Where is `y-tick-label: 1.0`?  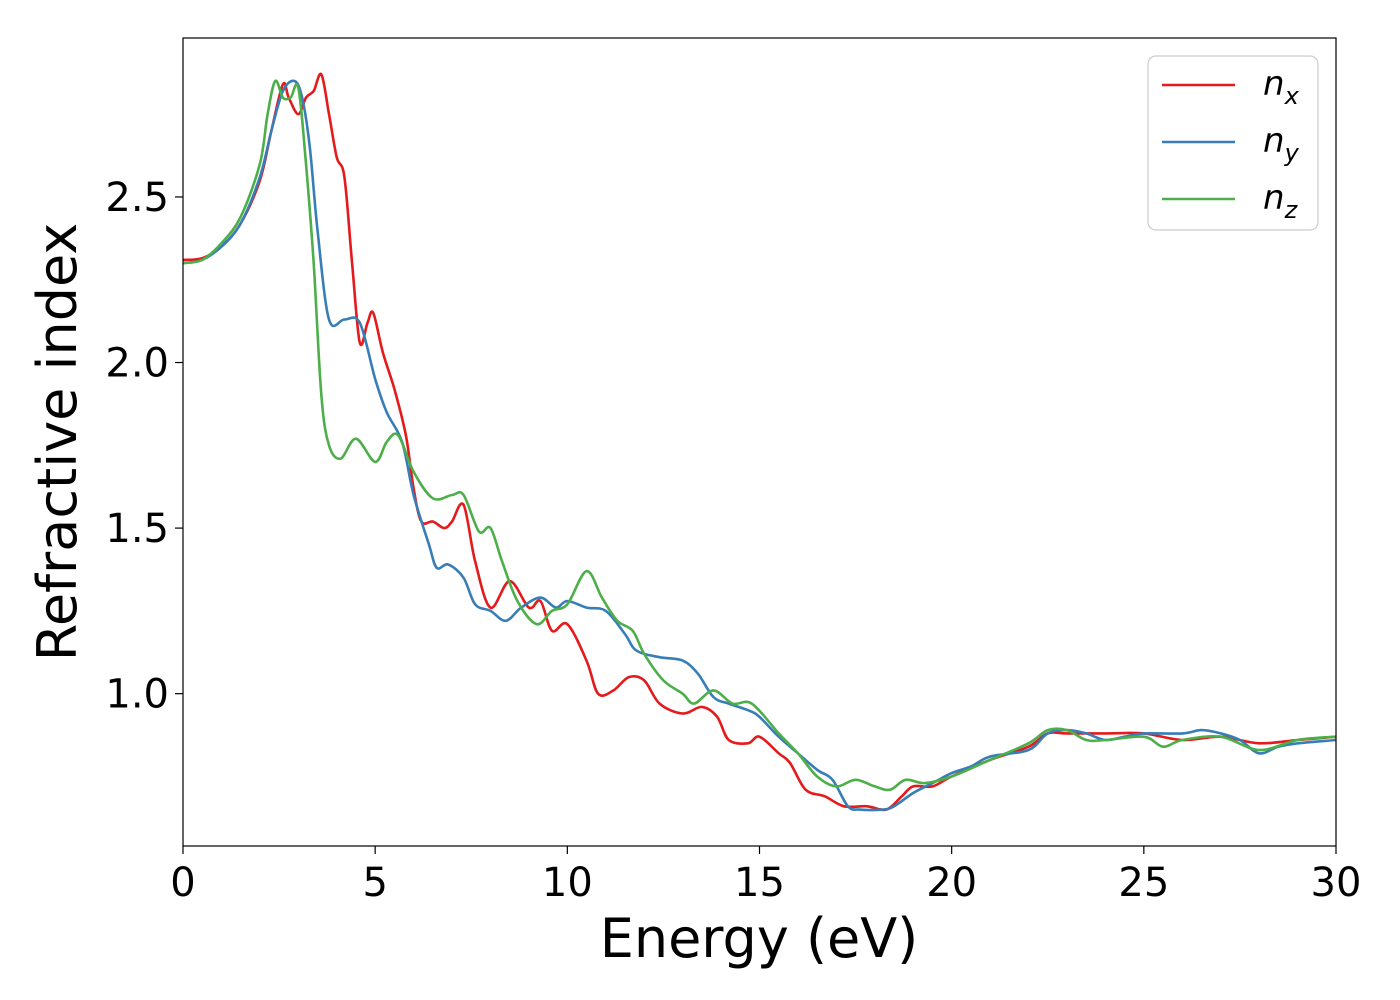 y-tick-label: 1.0 is located at coordinates (137, 695).